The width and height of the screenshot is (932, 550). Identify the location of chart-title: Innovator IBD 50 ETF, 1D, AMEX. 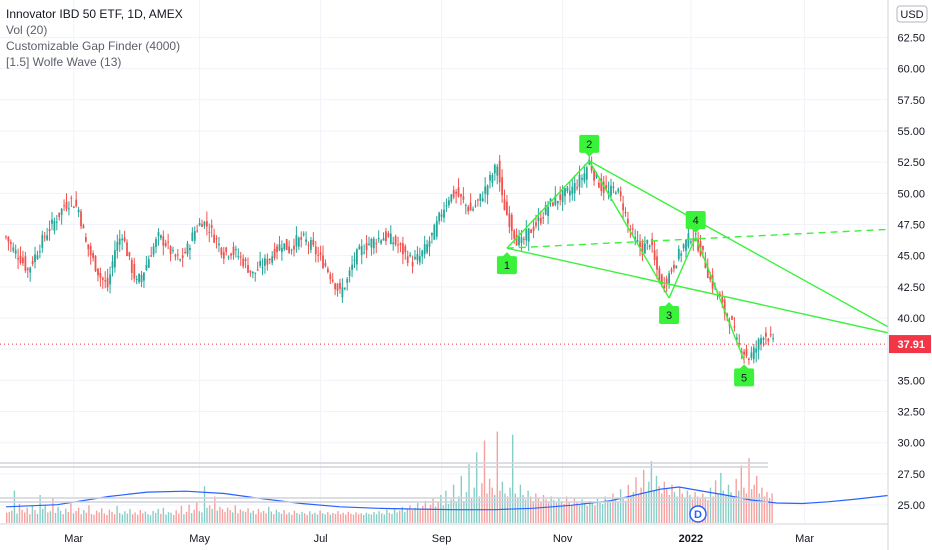
(94, 14).